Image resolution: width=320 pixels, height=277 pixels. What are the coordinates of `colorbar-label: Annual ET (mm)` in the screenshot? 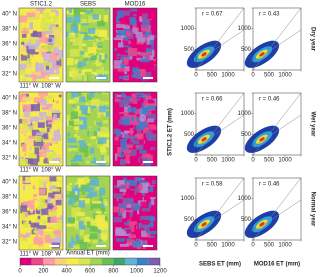 It's located at (88, 254).